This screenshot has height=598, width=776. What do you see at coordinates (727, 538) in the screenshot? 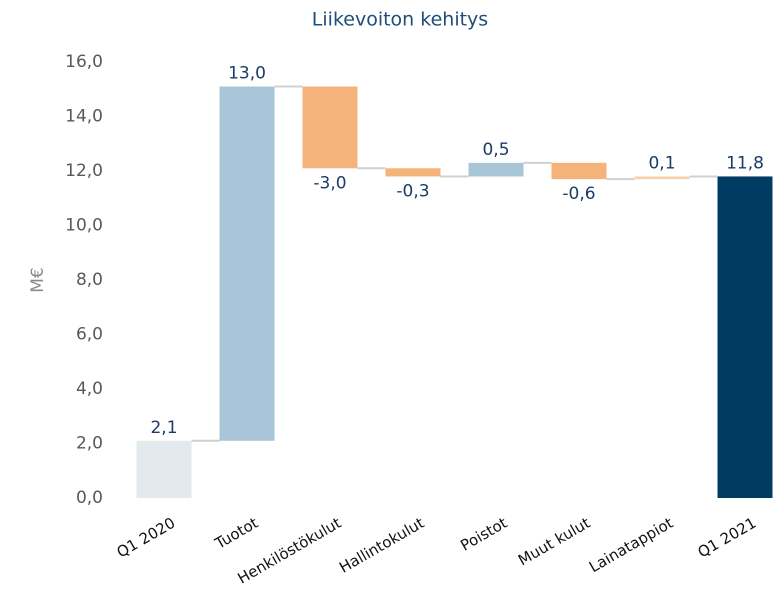
I see `x-tick-label: Q1 2021` at bounding box center [727, 538].